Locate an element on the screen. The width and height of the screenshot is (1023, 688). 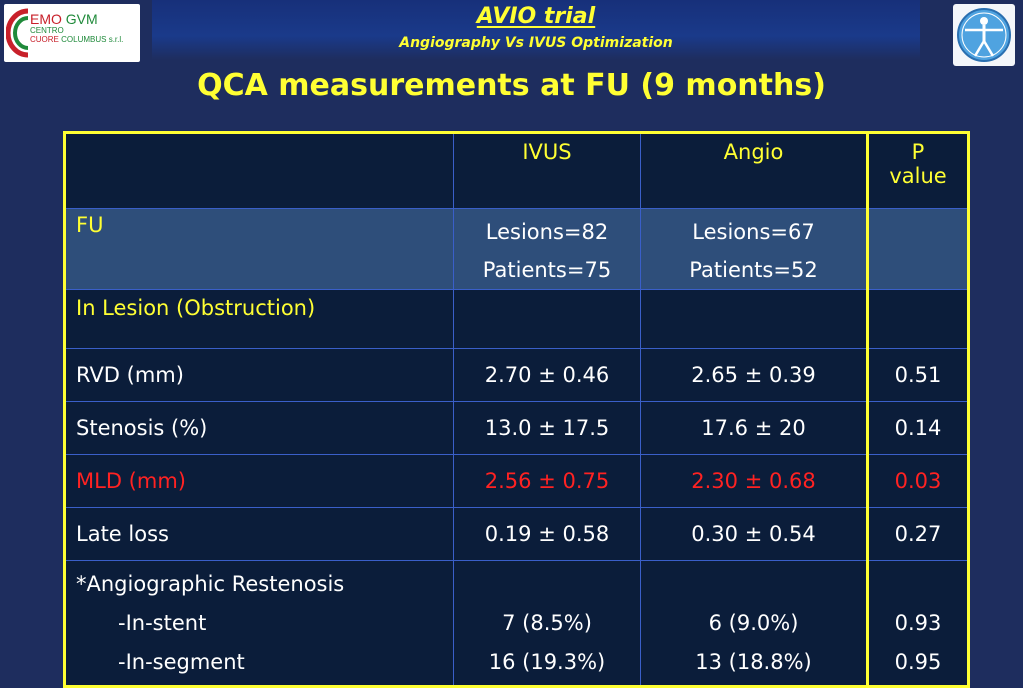
row-label: Stenosis (%) is located at coordinates (259, 428).